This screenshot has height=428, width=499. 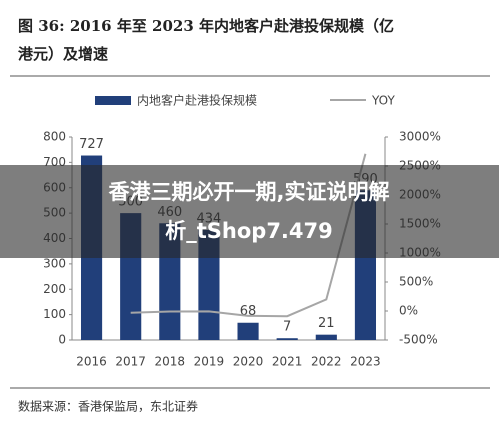 I want to click on overlay-text: 香港三期必开一期,实证说明解, so click(x=249, y=192).